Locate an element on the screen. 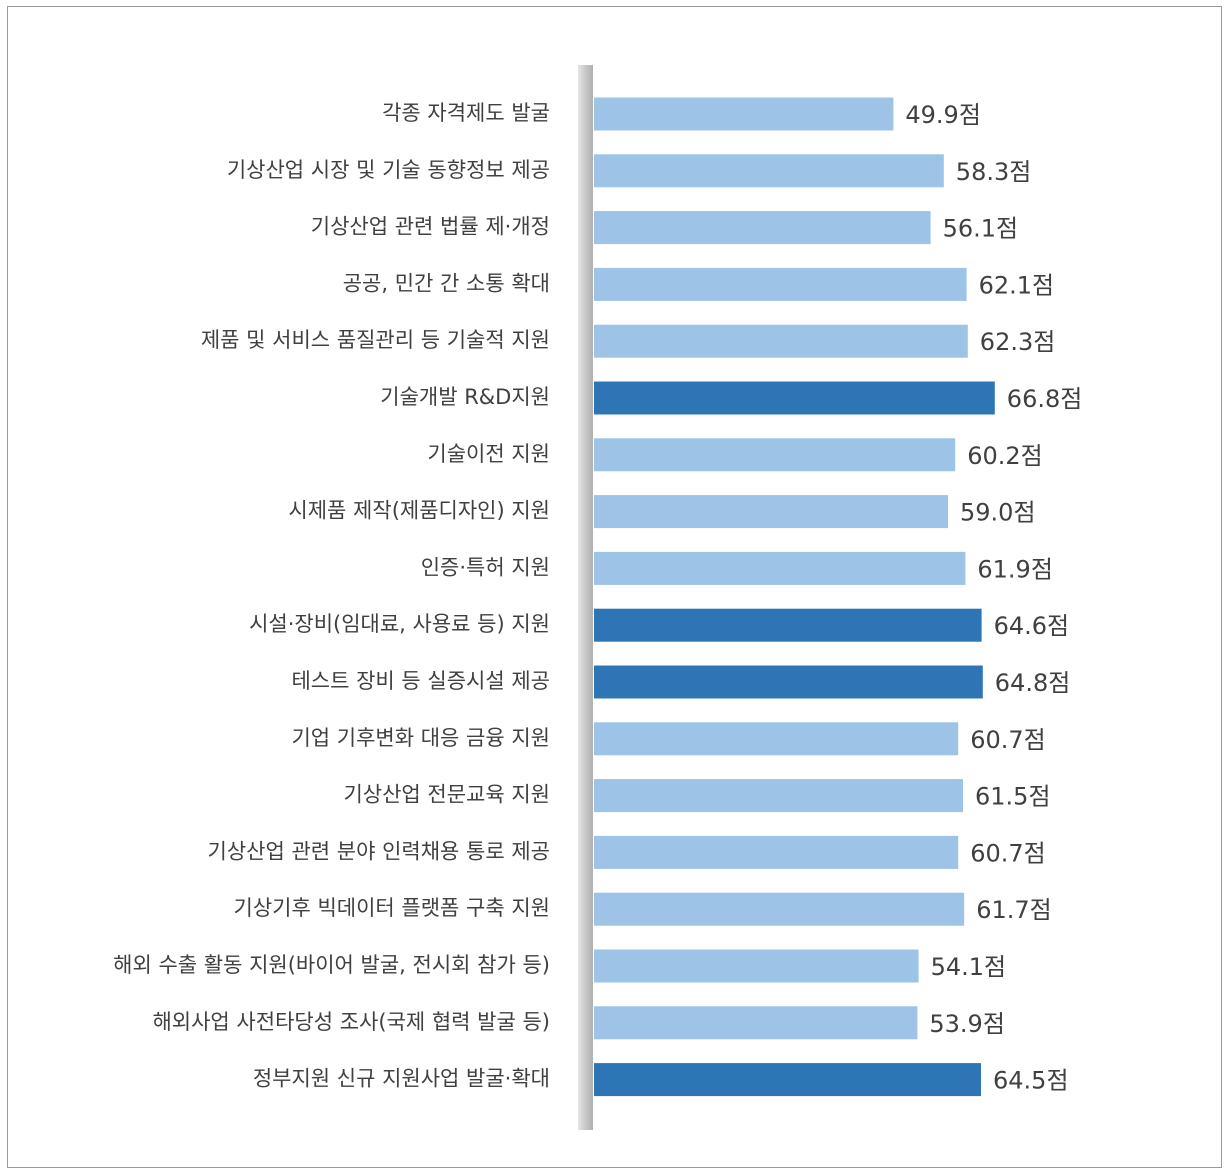 Image resolution: width=1225 pixels, height=1171 pixels. value-label: 62.3점 is located at coordinates (1018, 342).